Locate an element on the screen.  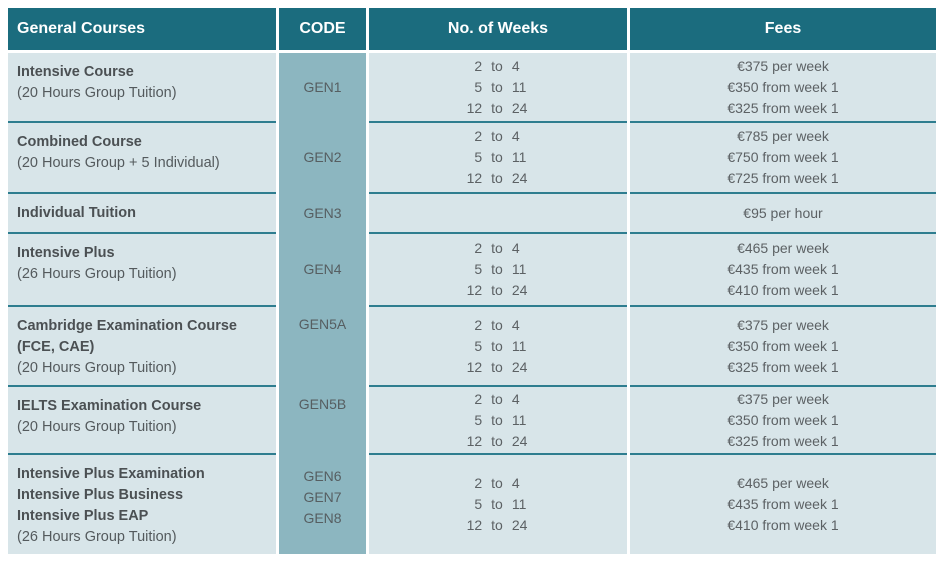
course-code: GEN1 is located at coordinates (322, 86).